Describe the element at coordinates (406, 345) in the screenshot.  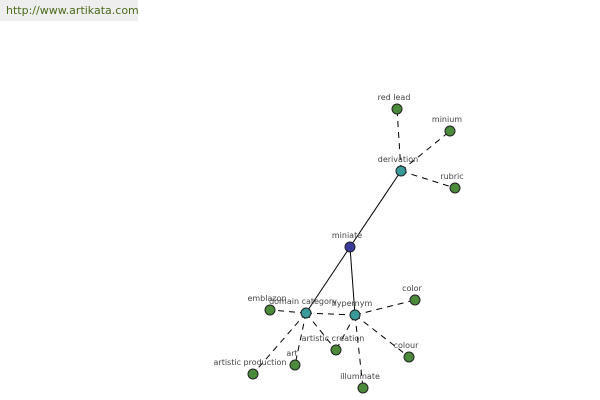
I see `node-label: colour` at that location.